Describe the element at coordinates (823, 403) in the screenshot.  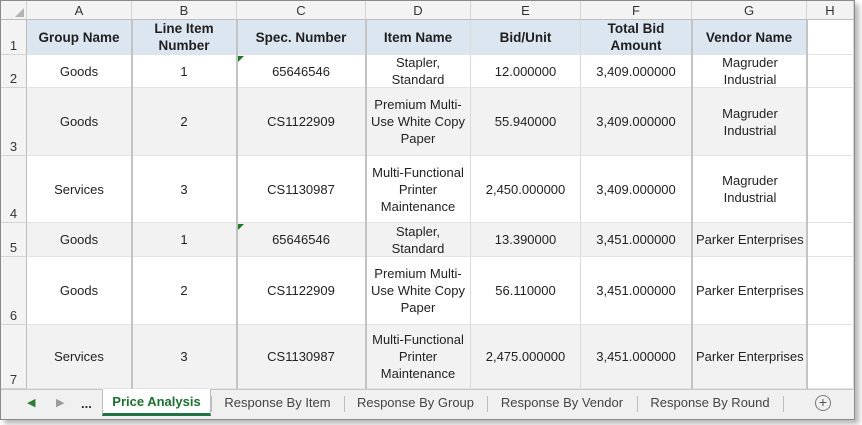
I see `add-sheet-icon: +` at that location.